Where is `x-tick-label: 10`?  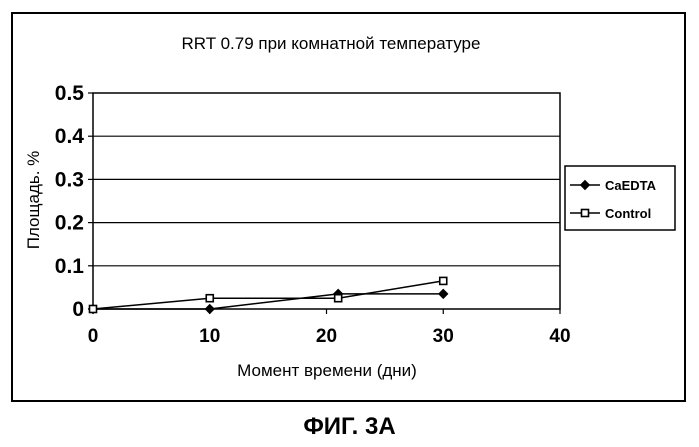 x-tick-label: 10 is located at coordinates (209, 336).